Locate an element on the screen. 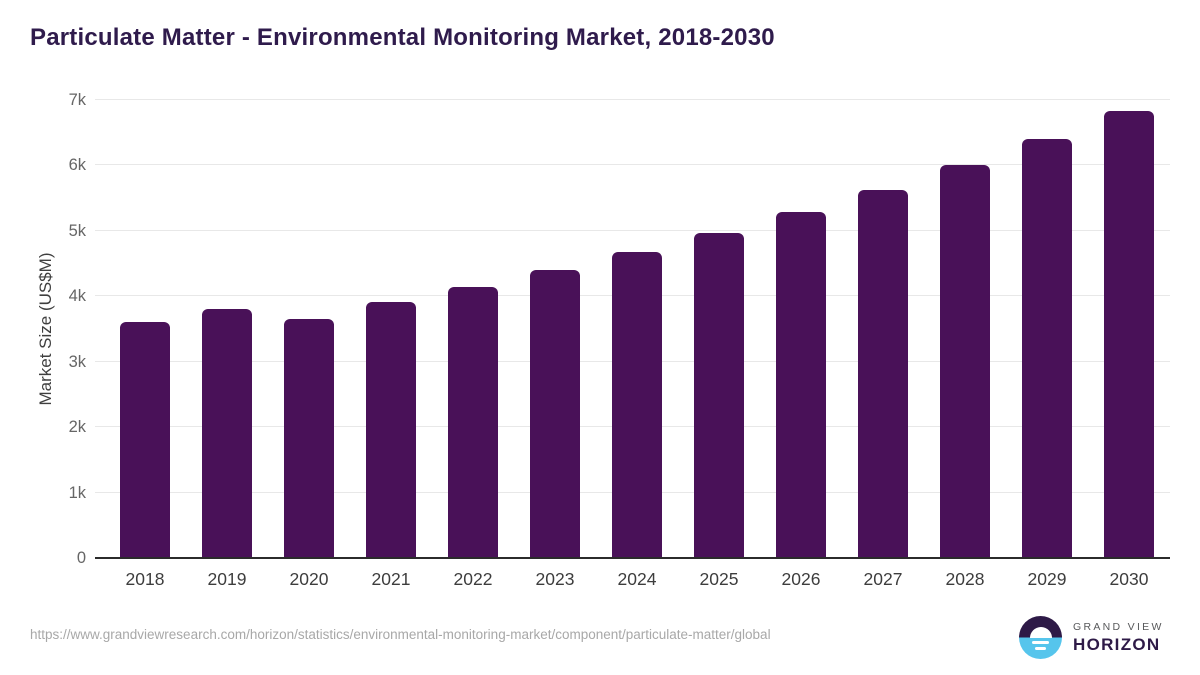  logo-text: GRAND VIEW HORIZON is located at coordinates (1118, 638).